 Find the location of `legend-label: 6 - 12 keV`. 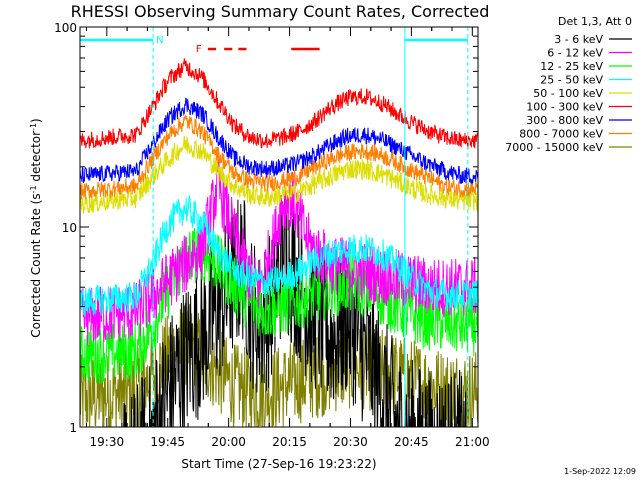

legend-label: 6 - 12 keV is located at coordinates (575, 53).